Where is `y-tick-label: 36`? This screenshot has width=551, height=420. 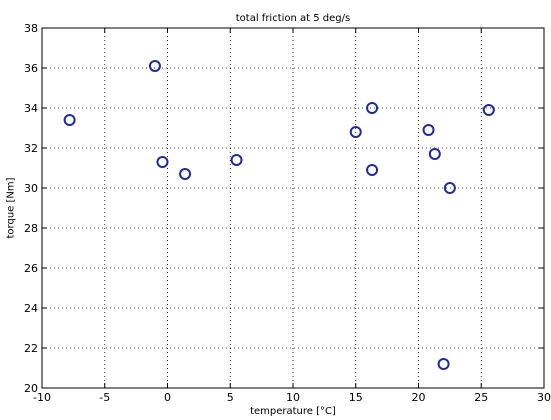
y-tick-label: 36 is located at coordinates (31, 68).